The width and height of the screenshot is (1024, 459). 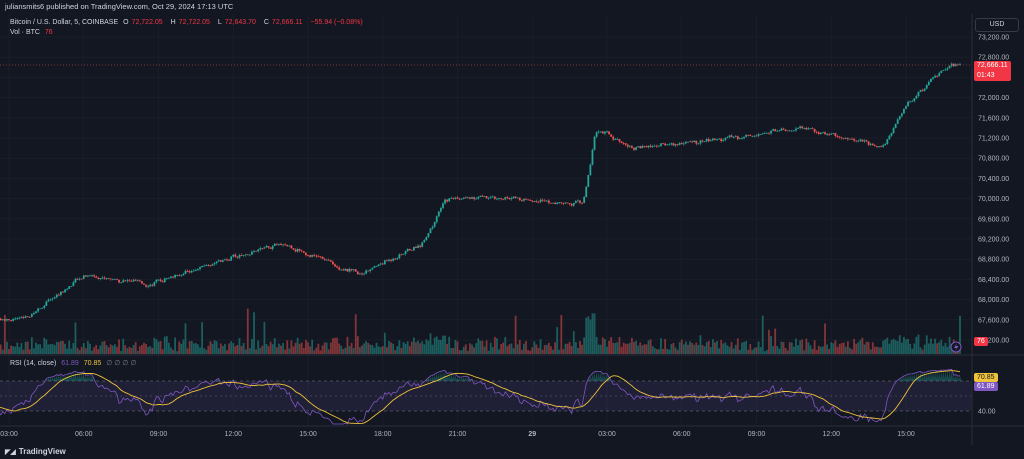 What do you see at coordinates (64, 22) in the screenshot?
I see `symbol-name: Bitcoin / U.S. Dollar, 5, COINBASE` at bounding box center [64, 22].